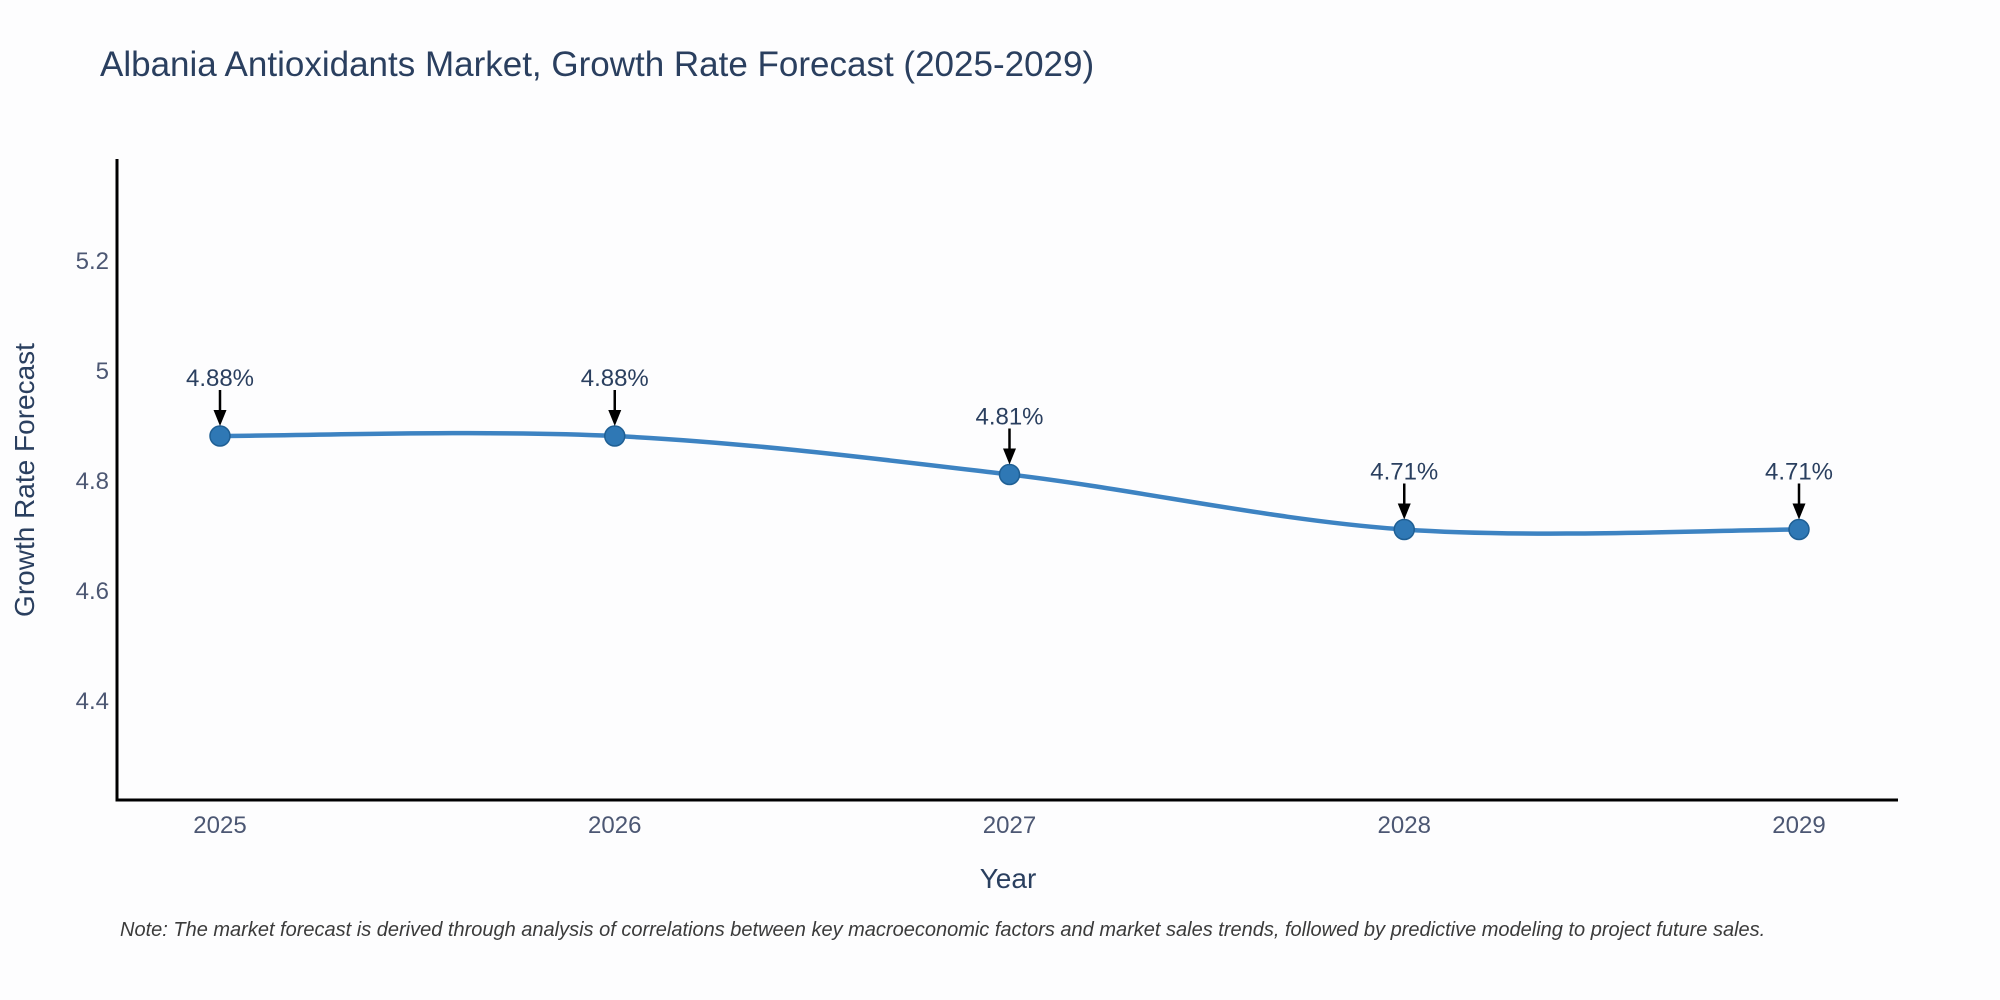  I want to click on point-annotations: 4.88% 4.88% 4.81% 4.71% 4.71%, so click(1009, 425).